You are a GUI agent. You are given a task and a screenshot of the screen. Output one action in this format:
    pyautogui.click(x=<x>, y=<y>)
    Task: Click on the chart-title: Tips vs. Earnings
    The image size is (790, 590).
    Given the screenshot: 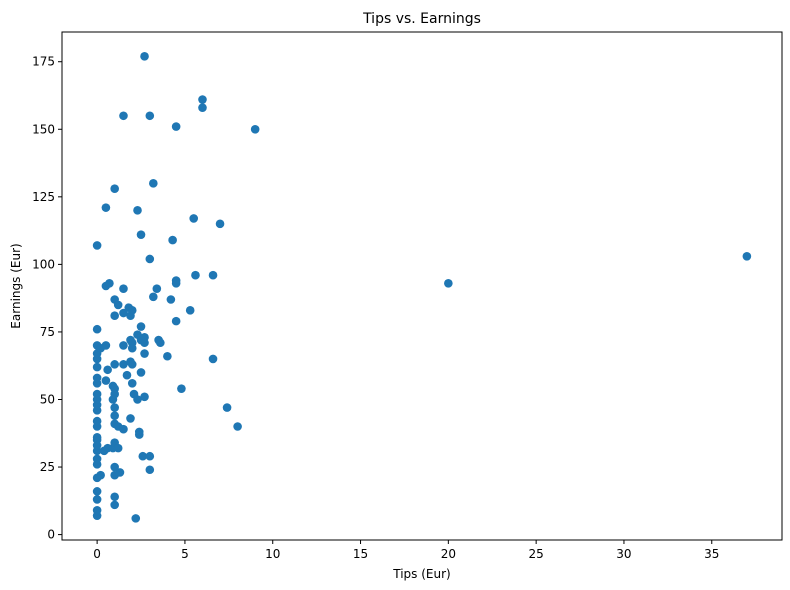 What is the action you would take?
    pyautogui.click(x=421, y=19)
    